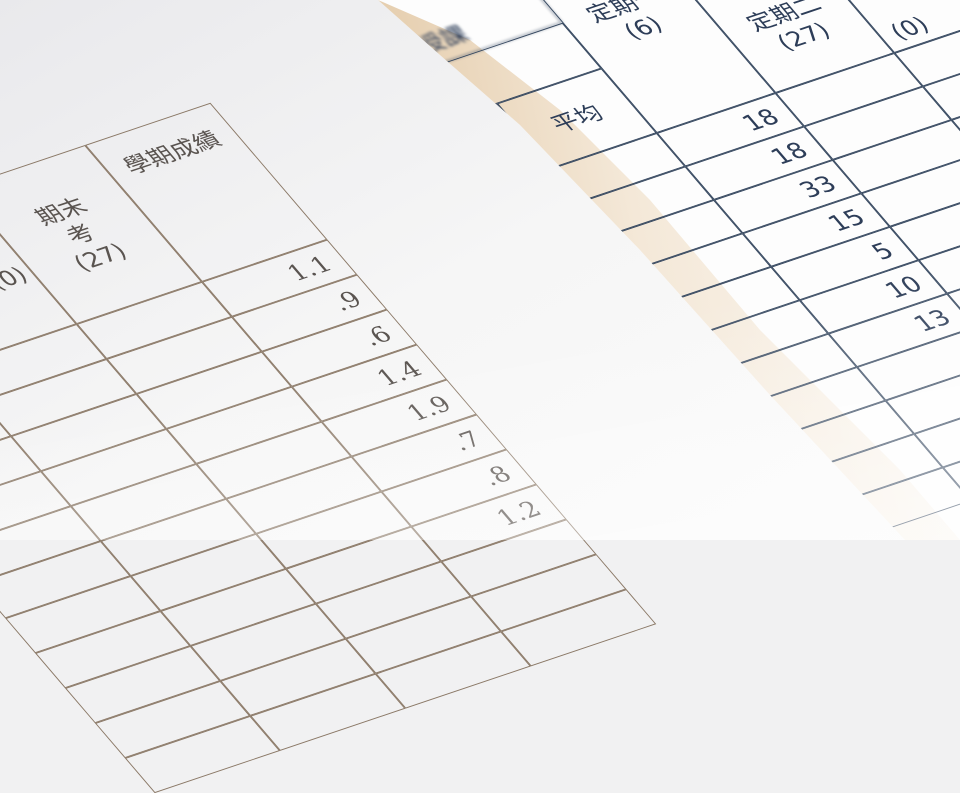 This screenshot has height=793, width=960. Describe the element at coordinates (172, 153) in the screenshot. I see `header-label: 學期成績` at that location.